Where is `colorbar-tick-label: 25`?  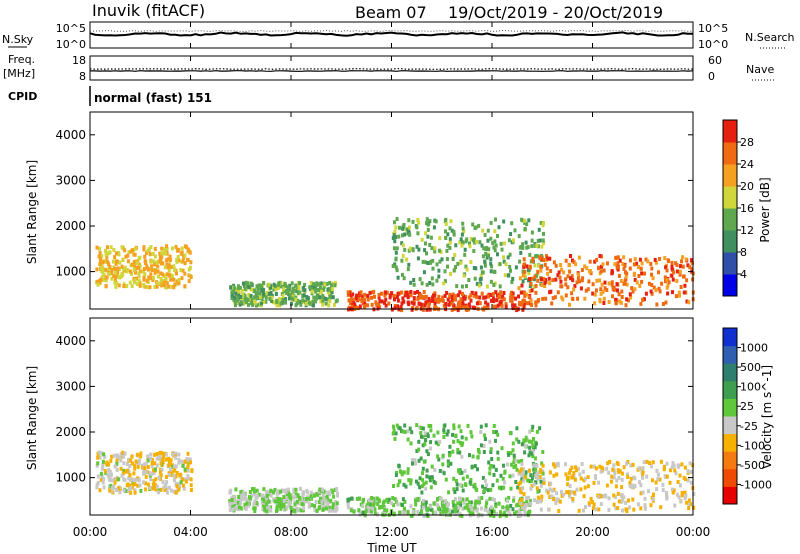 colorbar-tick-label: 25 is located at coordinates (747, 406).